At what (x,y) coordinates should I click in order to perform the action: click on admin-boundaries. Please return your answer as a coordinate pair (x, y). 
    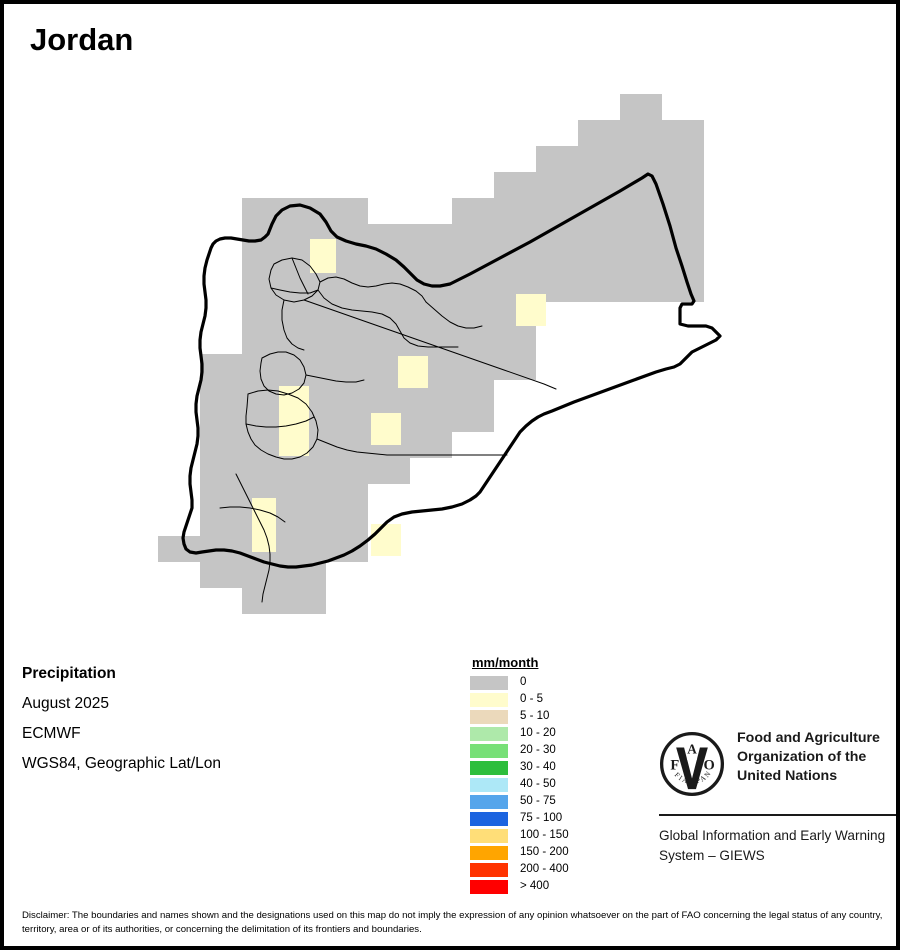
    Looking at the image, I should click on (388, 430).